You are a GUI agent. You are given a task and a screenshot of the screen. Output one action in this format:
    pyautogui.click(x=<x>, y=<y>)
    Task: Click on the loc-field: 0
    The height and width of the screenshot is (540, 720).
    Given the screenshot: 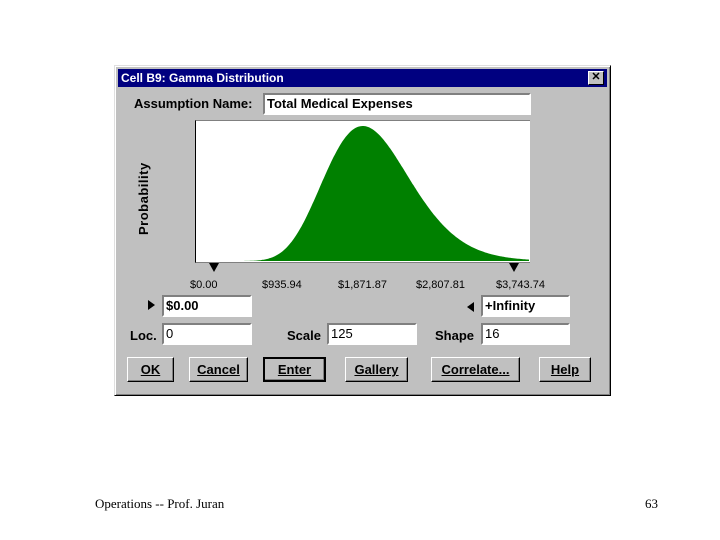 What is the action you would take?
    pyautogui.click(x=207, y=334)
    